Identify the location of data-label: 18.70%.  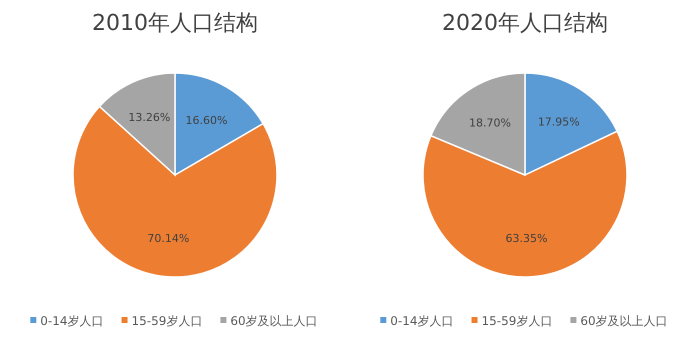
(489, 123).